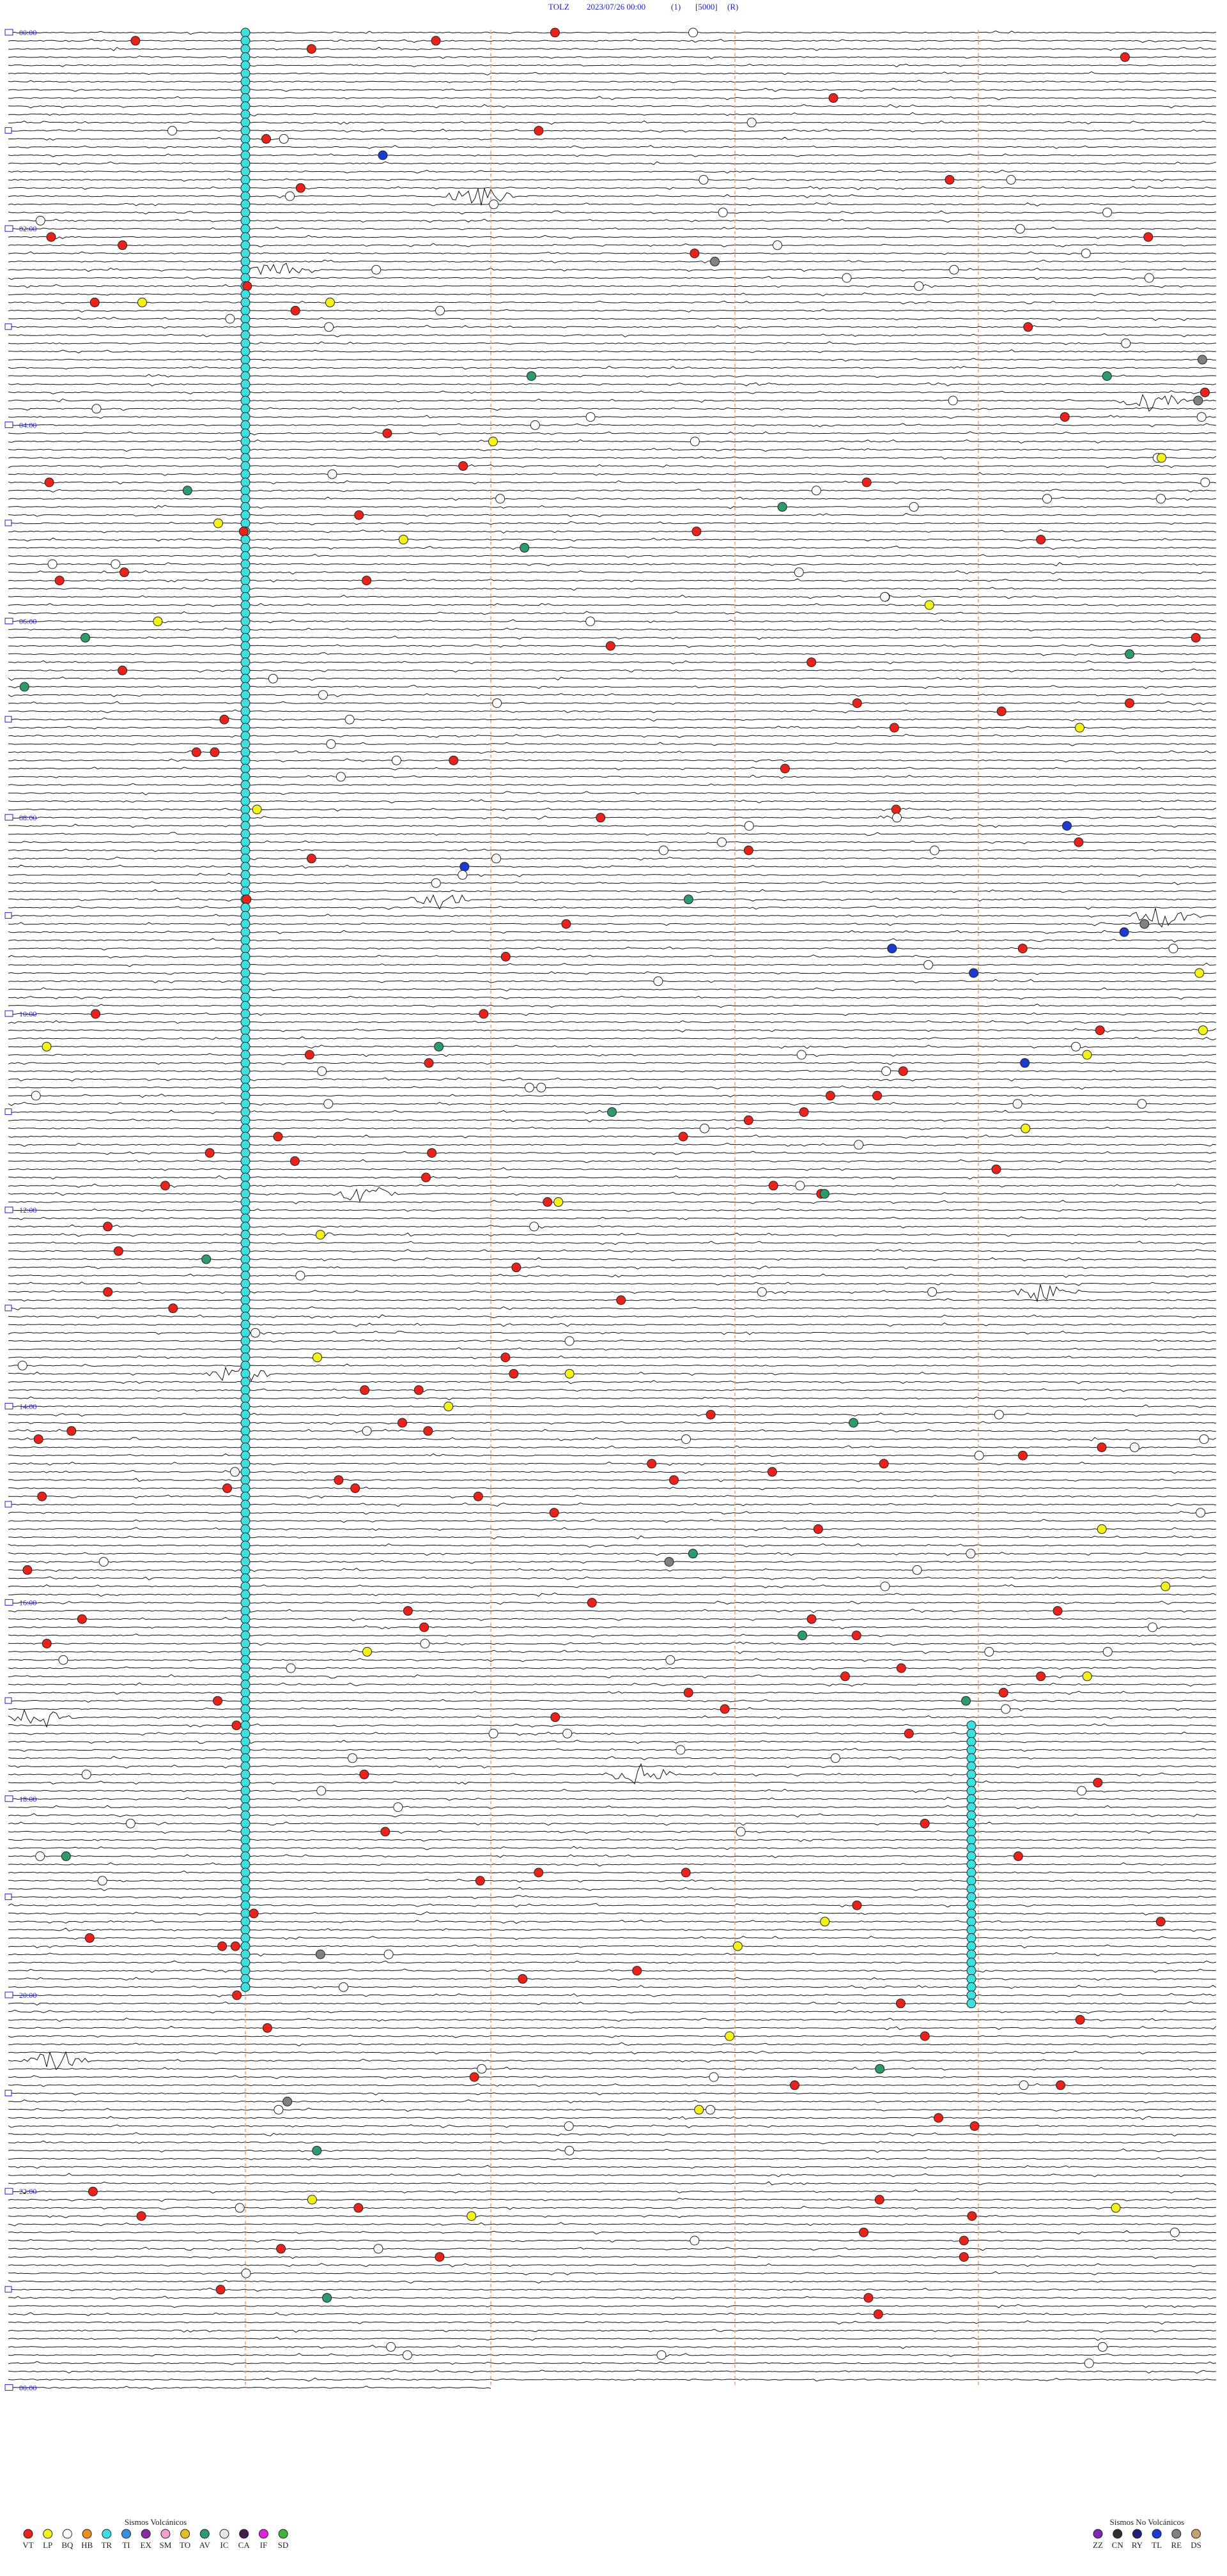 This screenshot has width=1227, height=2576. What do you see at coordinates (643, 7) in the screenshot?
I see `header: TOLZ 2023/07/26 00:00 (1) [5000] (R)` at bounding box center [643, 7].